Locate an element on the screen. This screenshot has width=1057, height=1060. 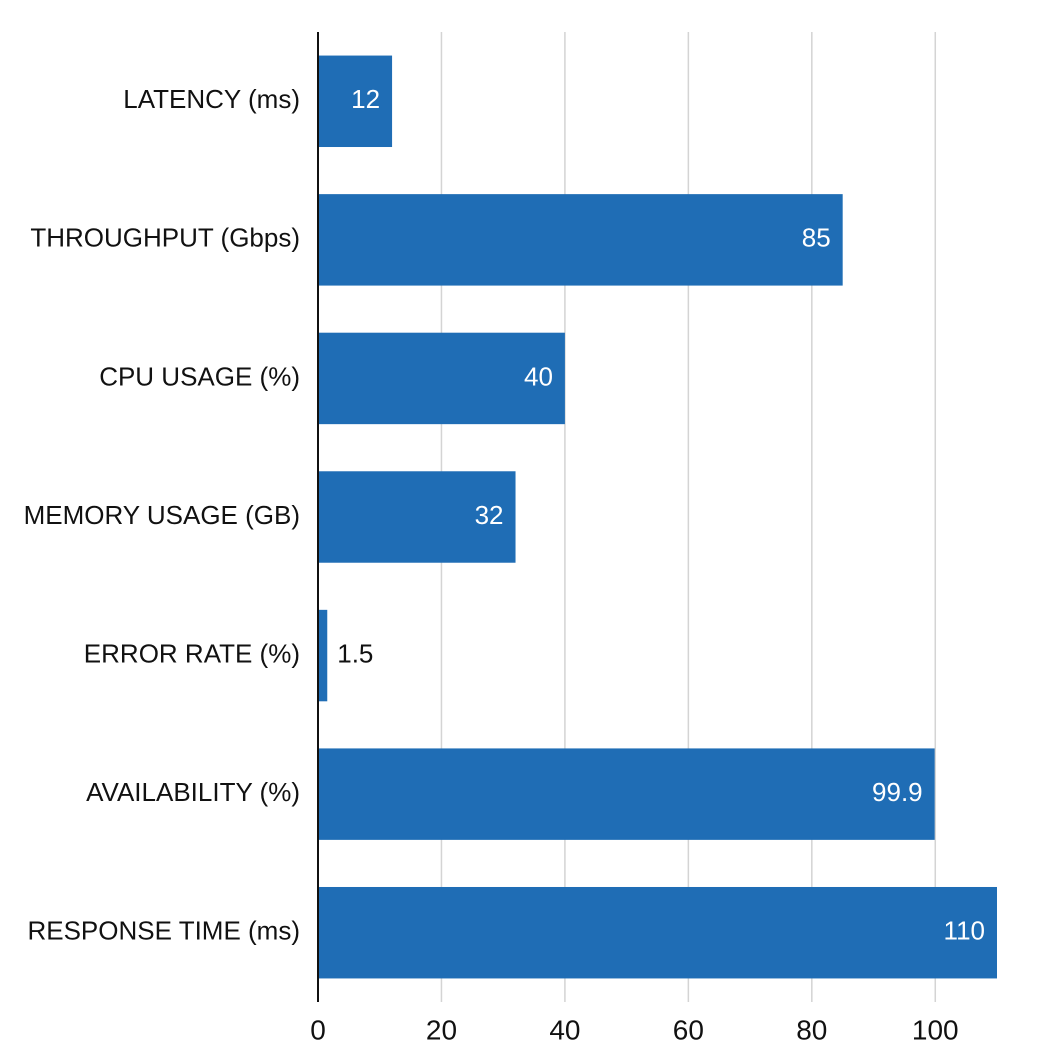
y-tick-label: LATENCY (ms) is located at coordinates (211, 99).